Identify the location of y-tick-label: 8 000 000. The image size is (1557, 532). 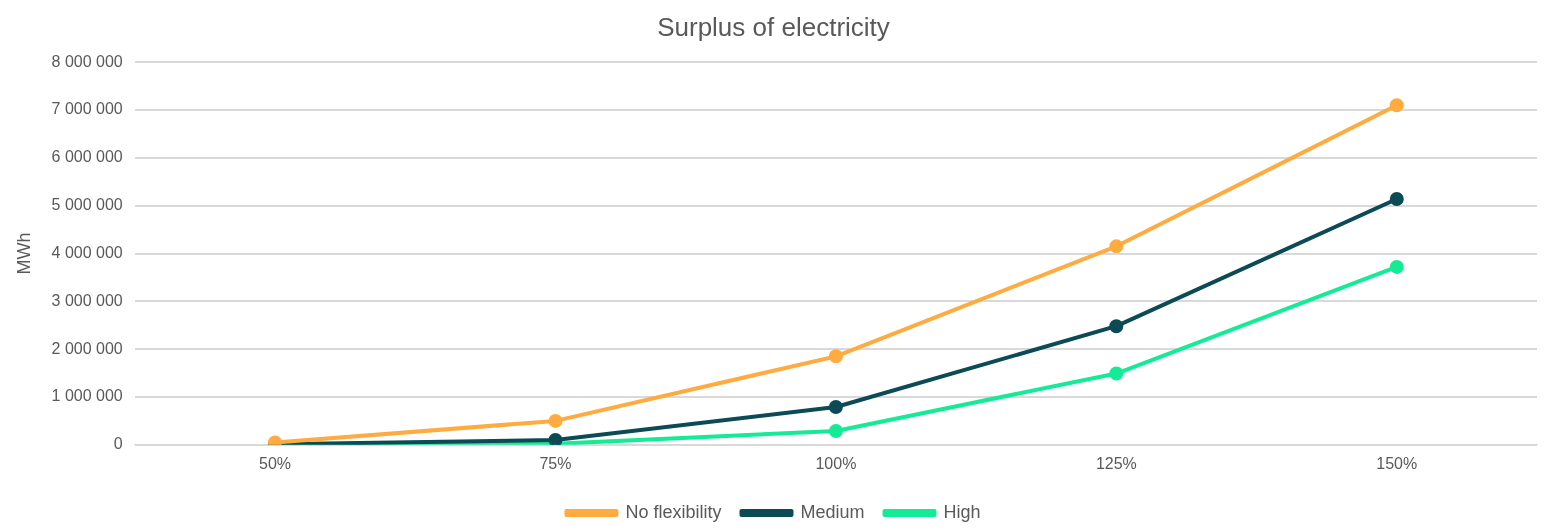
(87, 61).